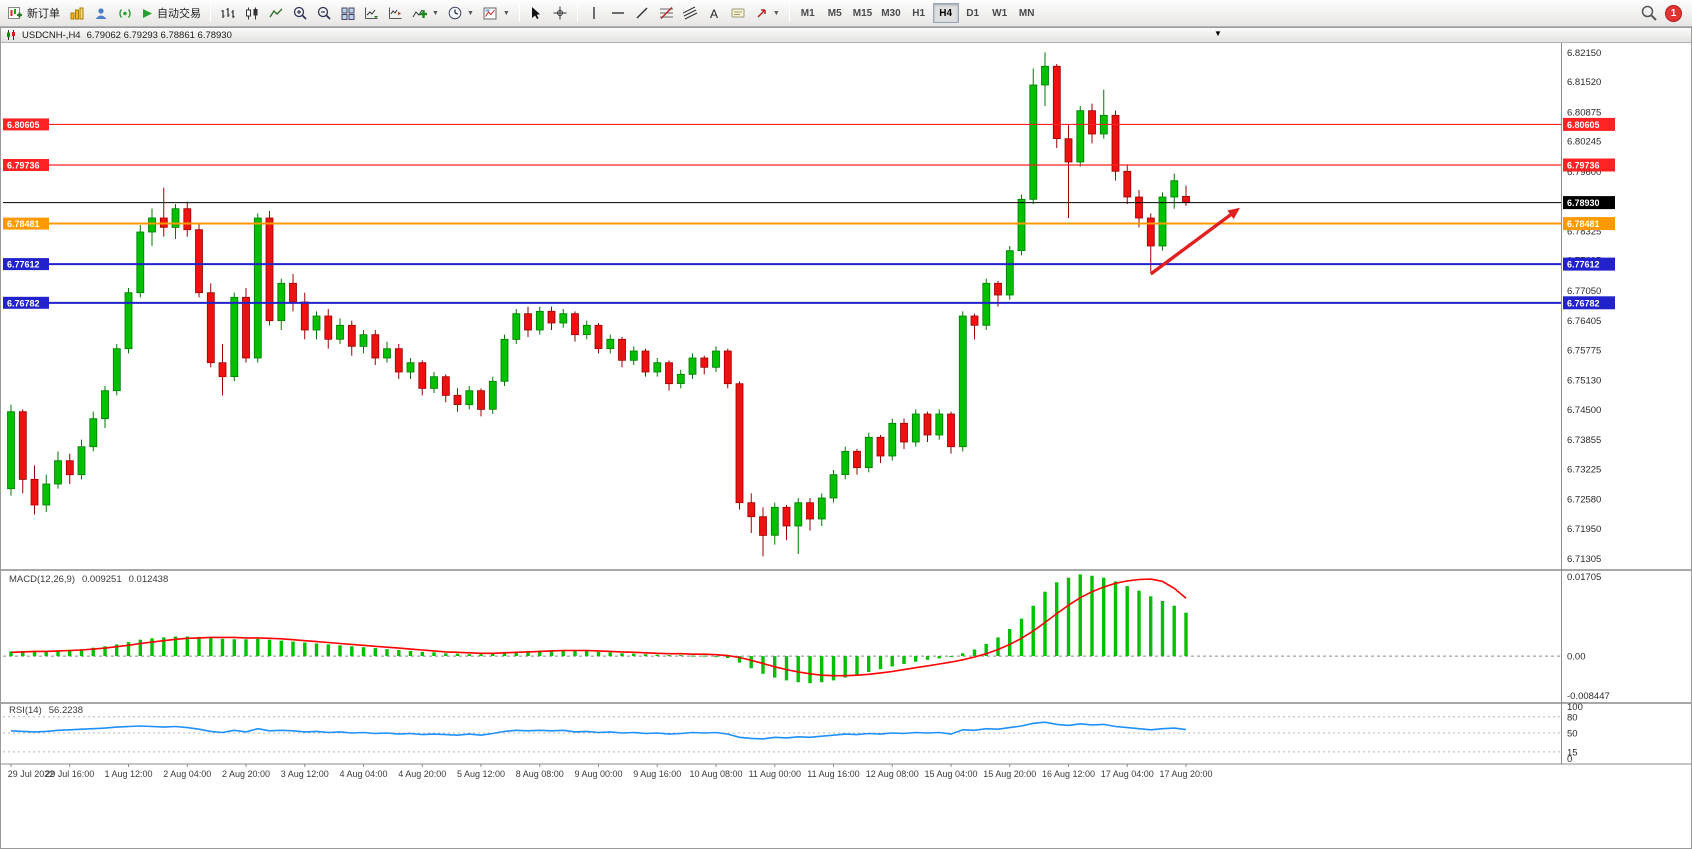 This screenshot has height=849, width=1692. Describe the element at coordinates (1127, 774) in the screenshot. I see `svg-text: 17 Aug 04:00` at that location.